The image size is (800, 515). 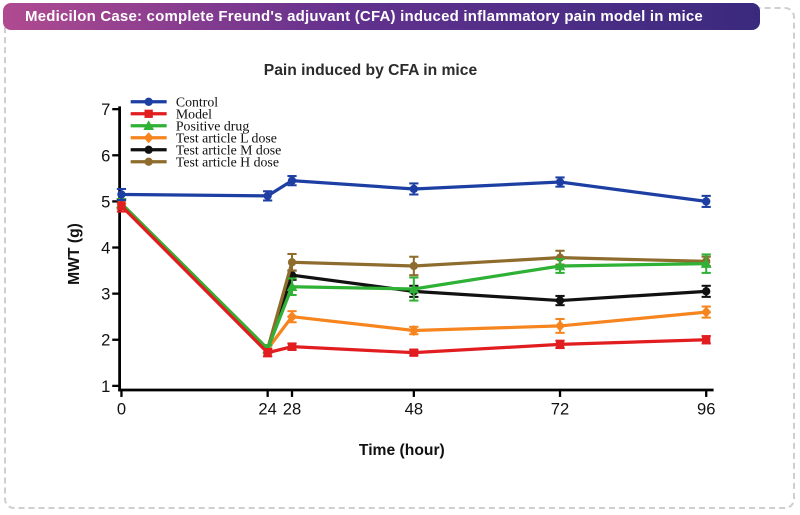 What do you see at coordinates (706, 408) in the screenshot?
I see `x-tick-label: 96` at bounding box center [706, 408].